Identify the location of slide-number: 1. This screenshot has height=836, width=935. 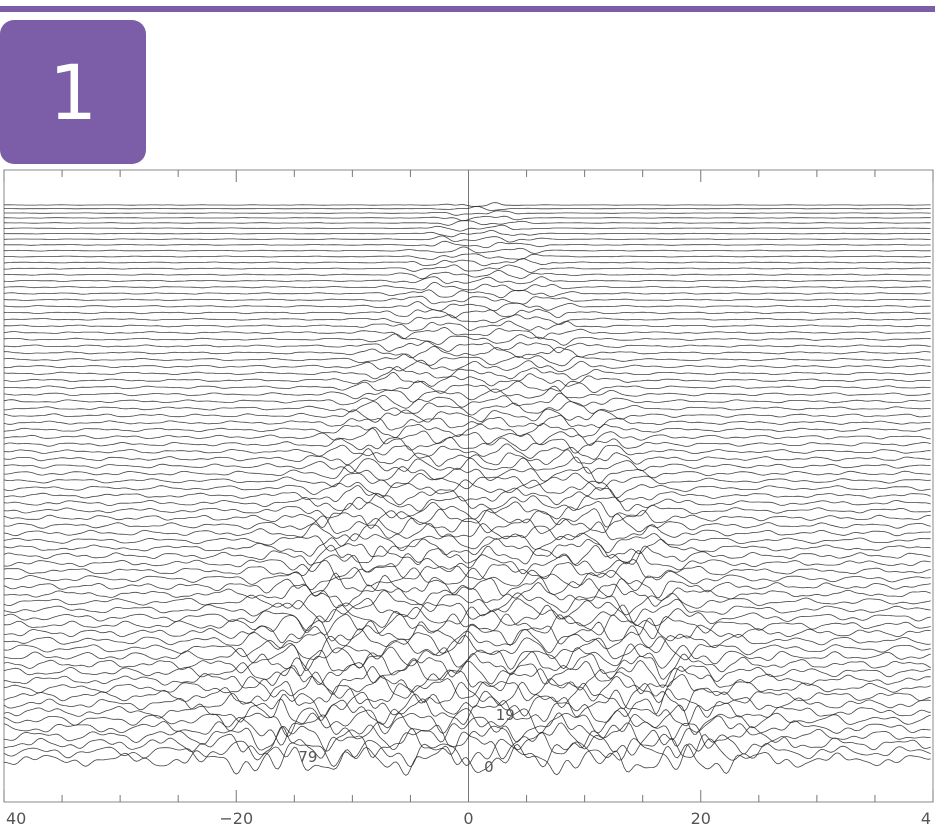
(73, 92).